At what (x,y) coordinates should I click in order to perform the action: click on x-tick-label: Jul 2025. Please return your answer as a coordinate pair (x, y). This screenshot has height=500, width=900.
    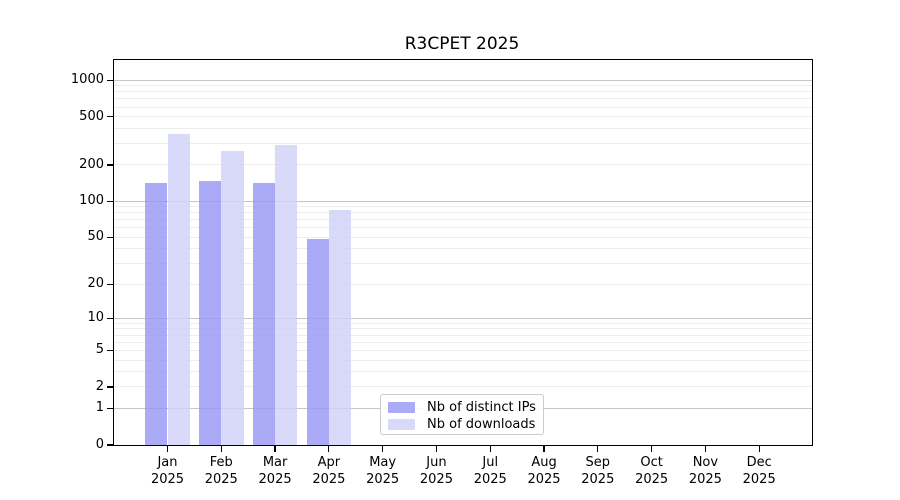
    Looking at the image, I should click on (490, 471).